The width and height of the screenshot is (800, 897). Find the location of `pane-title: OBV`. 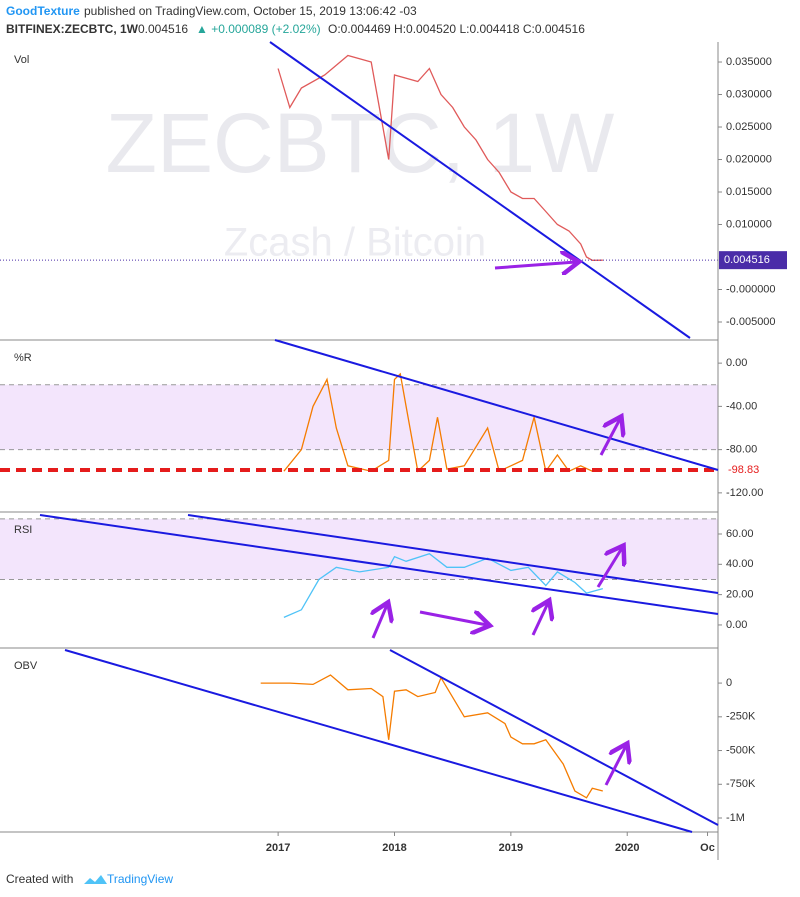

pane-title: OBV is located at coordinates (26, 666).